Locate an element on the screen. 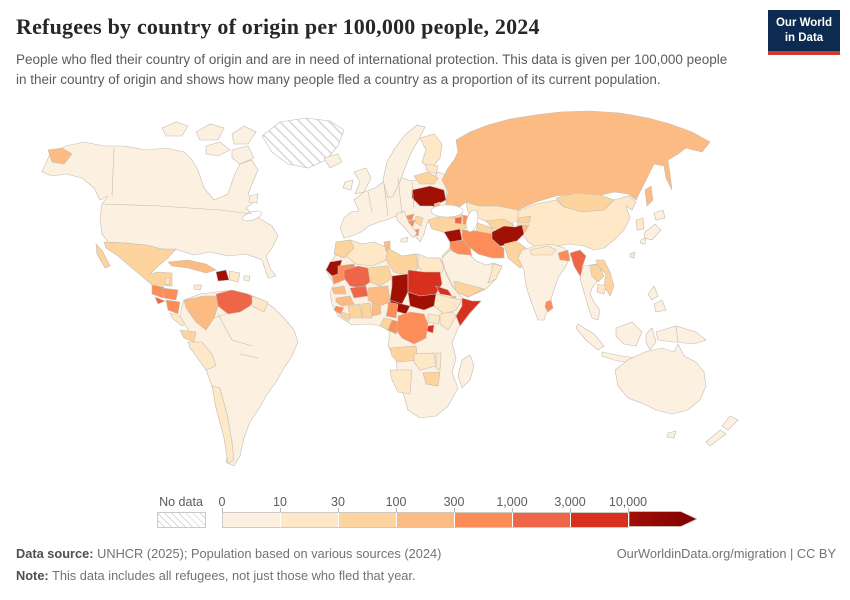 This screenshot has width=850, height=600. map-region-haiti is located at coordinates (222, 275).